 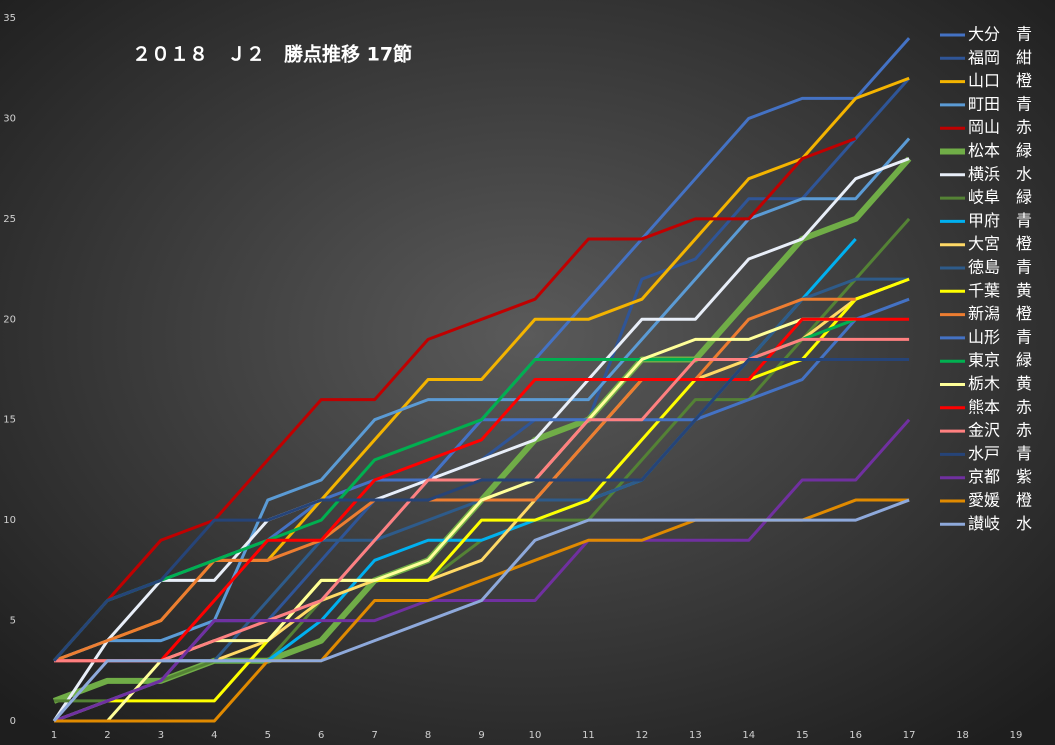 What do you see at coordinates (1000, 313) in the screenshot?
I see `legend-label: 新潟 橙` at bounding box center [1000, 313].